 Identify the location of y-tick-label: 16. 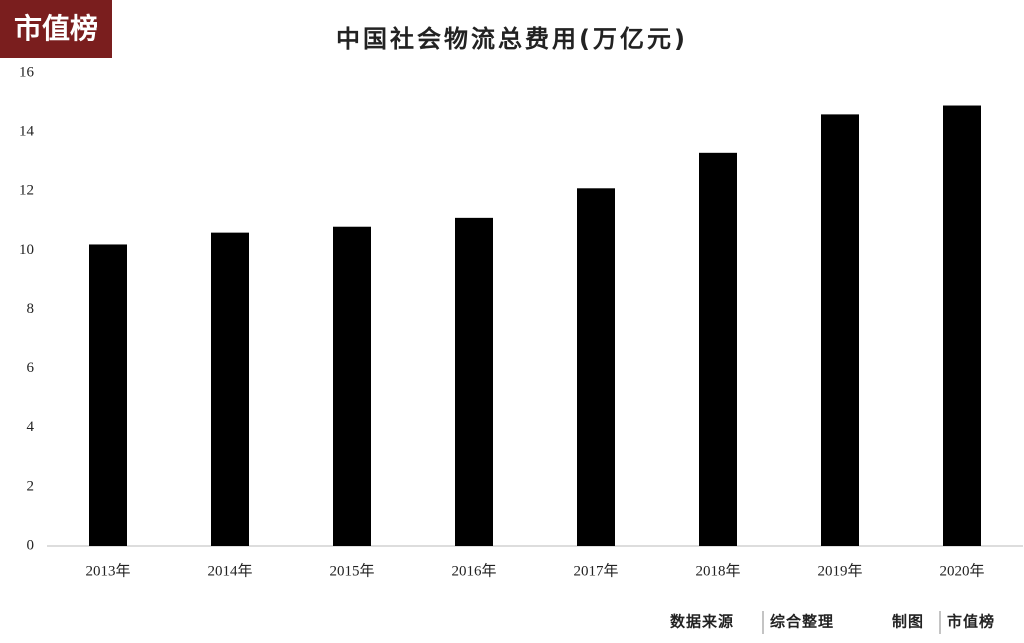
(27, 72).